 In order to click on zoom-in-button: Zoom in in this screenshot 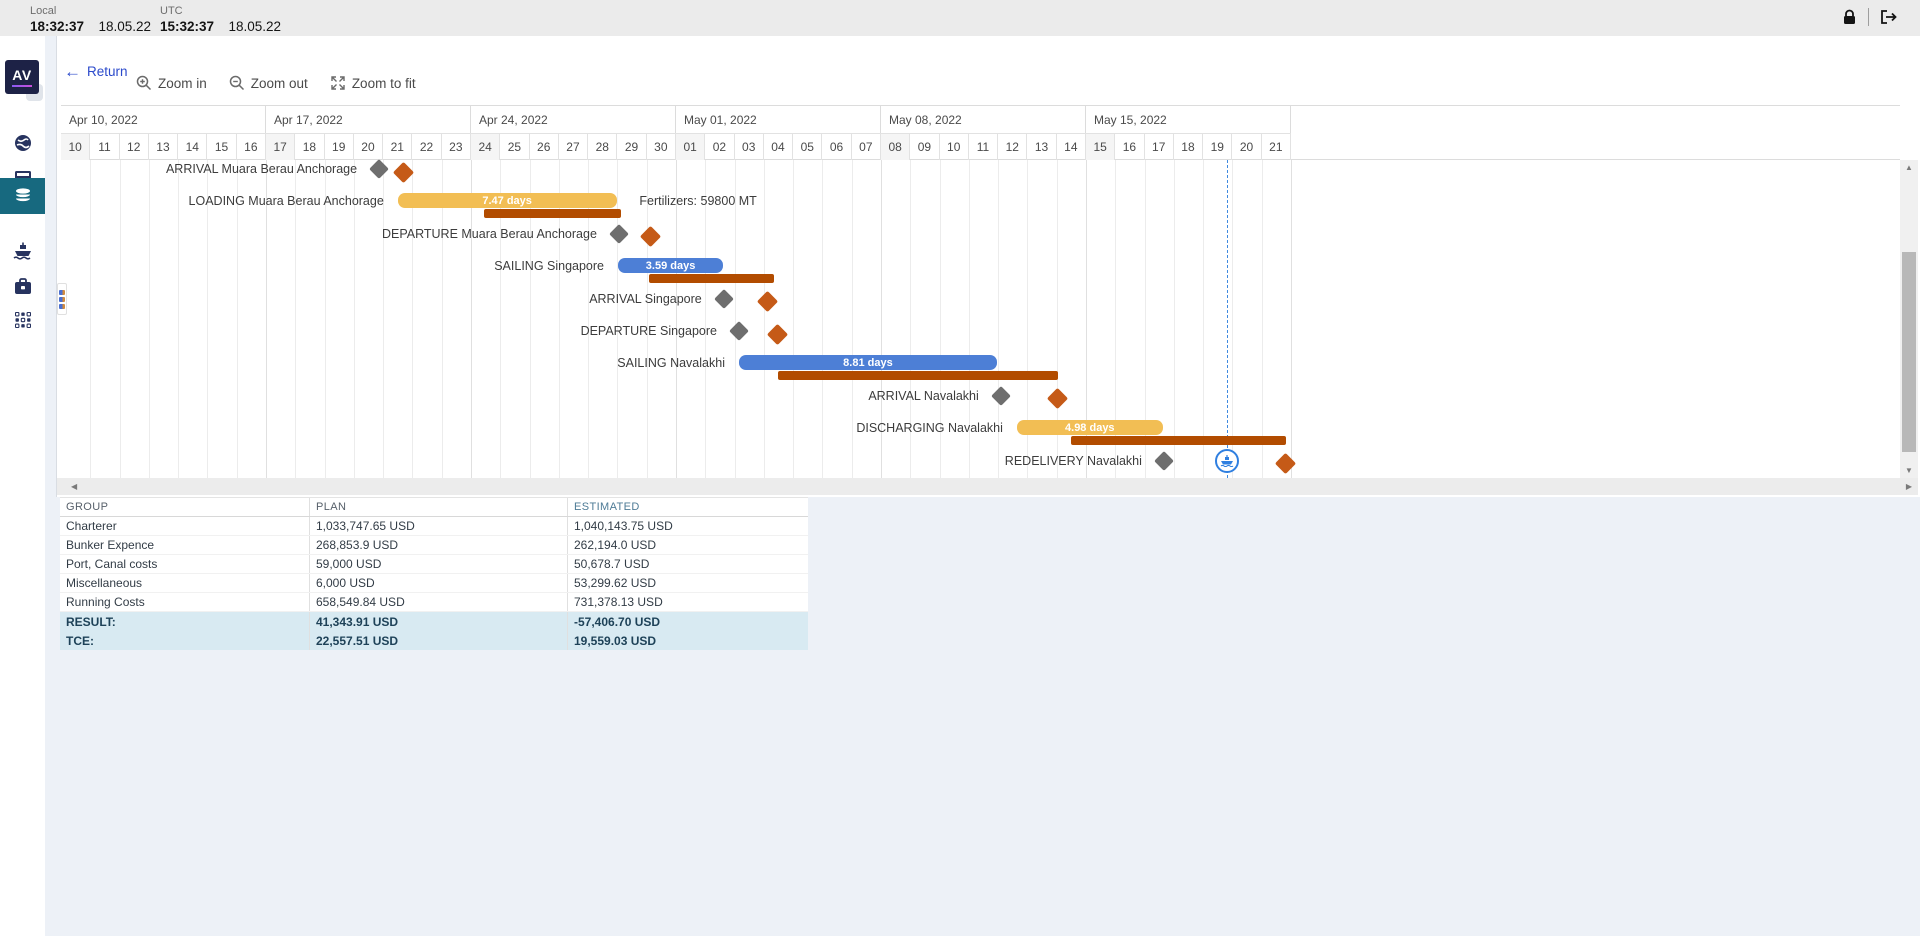, I will do `click(171, 83)`.